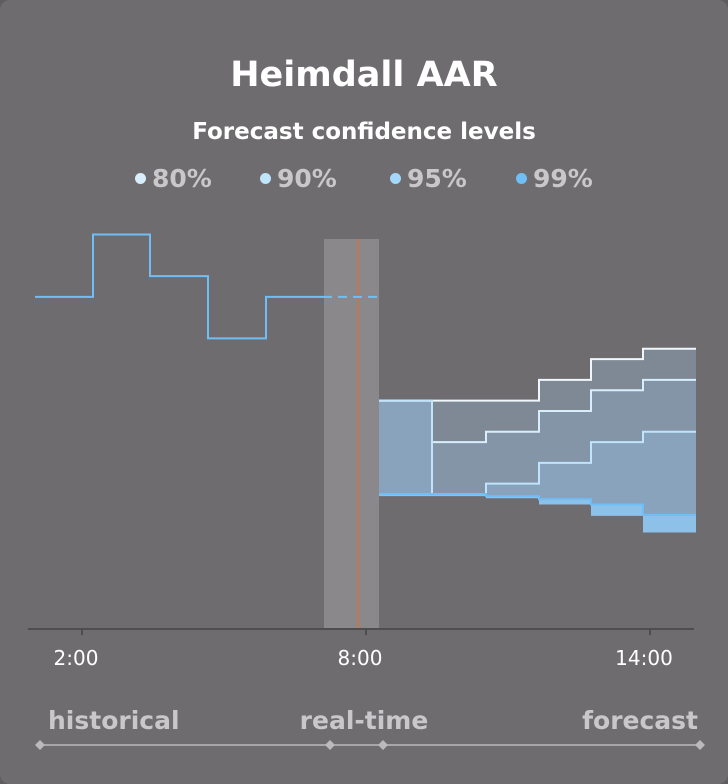 This screenshot has width=728, height=784. What do you see at coordinates (640, 720) in the screenshot?
I see `phase-label-forecast: forecast` at bounding box center [640, 720].